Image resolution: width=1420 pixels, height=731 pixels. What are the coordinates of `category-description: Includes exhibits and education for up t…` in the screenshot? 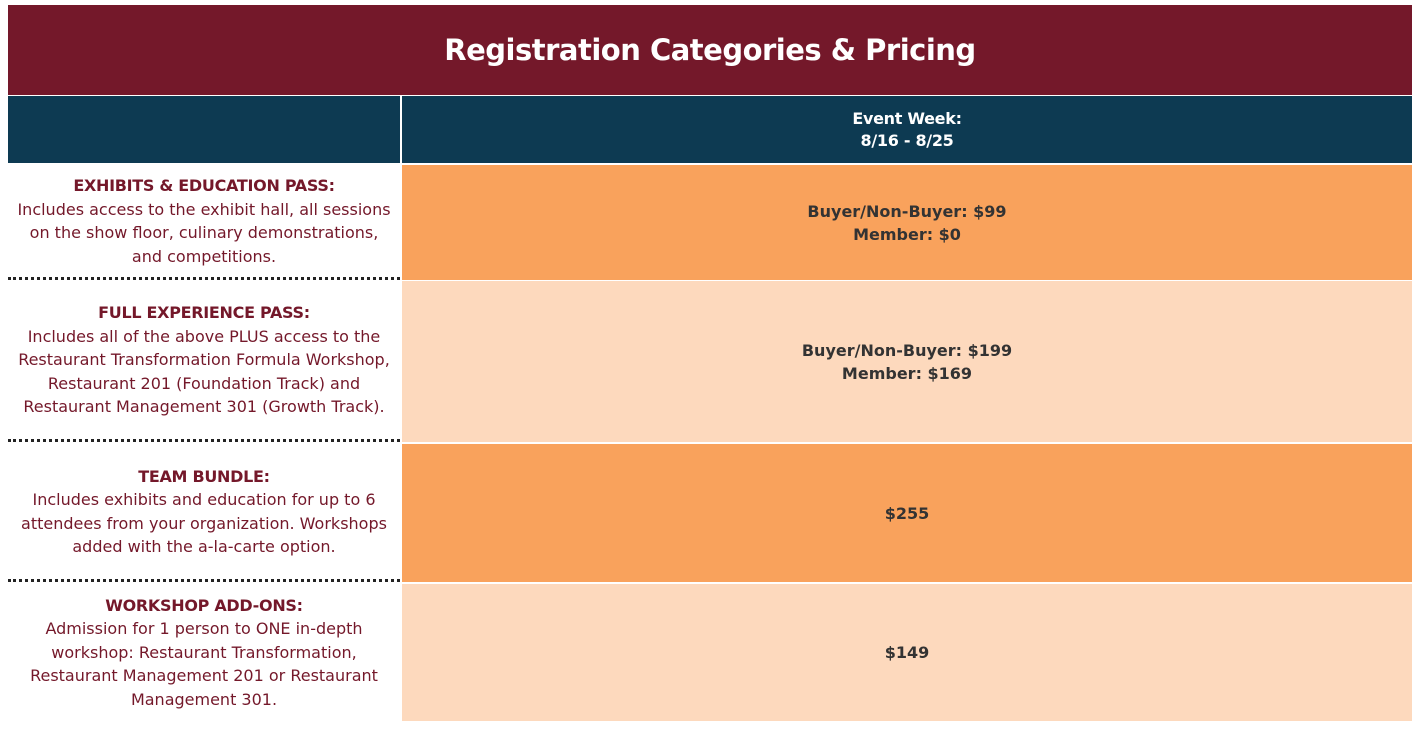 It's located at (204, 523).